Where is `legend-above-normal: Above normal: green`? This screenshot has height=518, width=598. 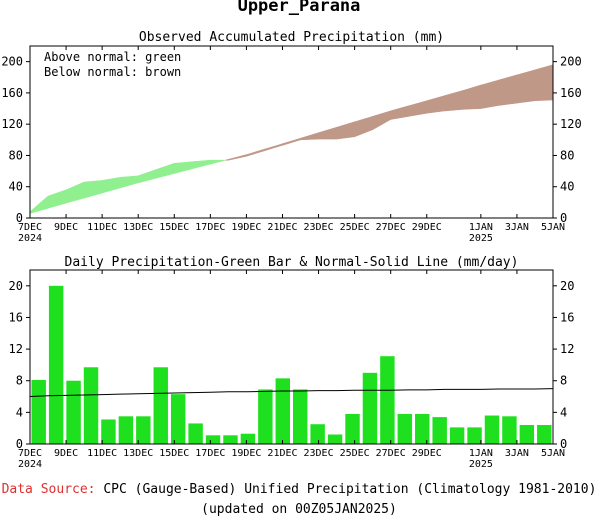 legend-above-normal: Above normal: green is located at coordinates (112, 57).